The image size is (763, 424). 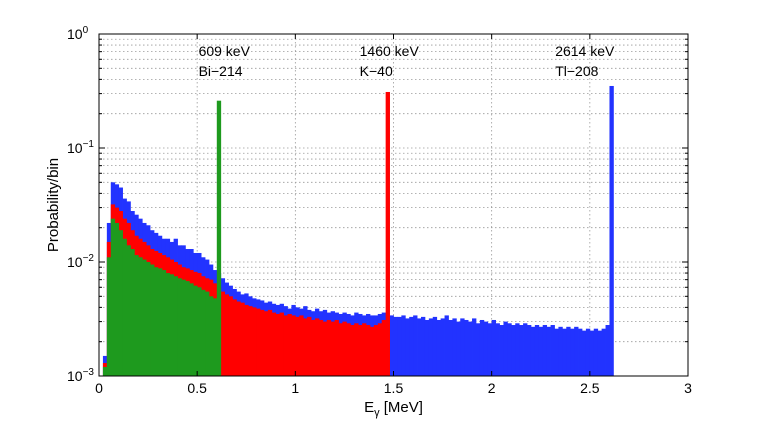 I want to click on y-tick-label: 10⁰, so click(x=78, y=33).